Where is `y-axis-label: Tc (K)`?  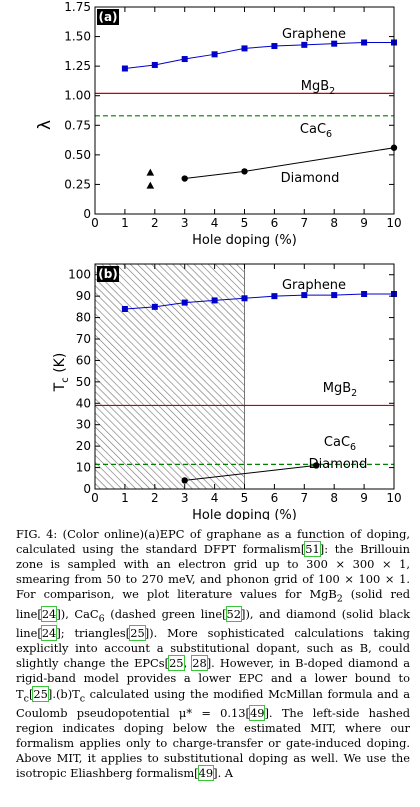
y-axis-label: Tc (K) is located at coordinates (61, 373).